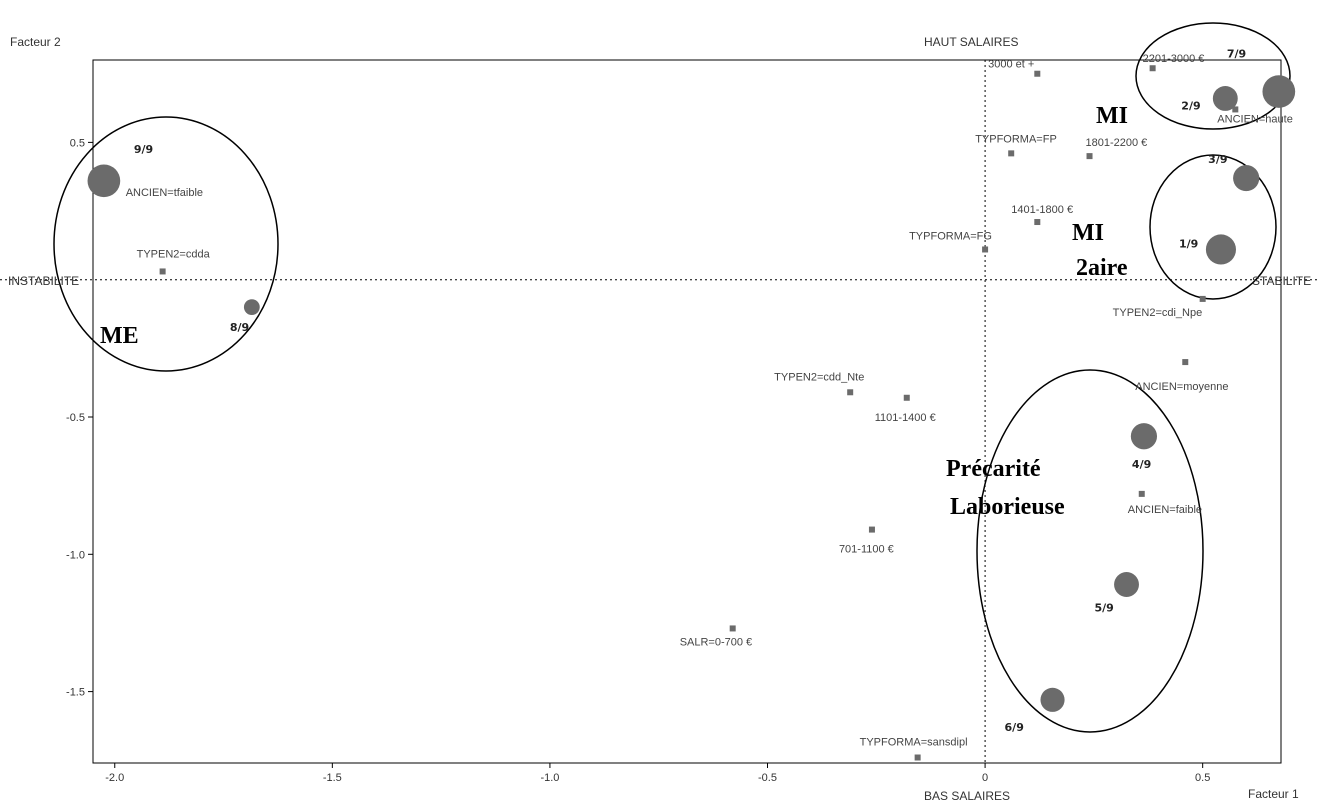 This screenshot has height=803, width=1318. What do you see at coordinates (917, 757) in the screenshot?
I see `modality-marker-typforma-sansdipl` at bounding box center [917, 757].